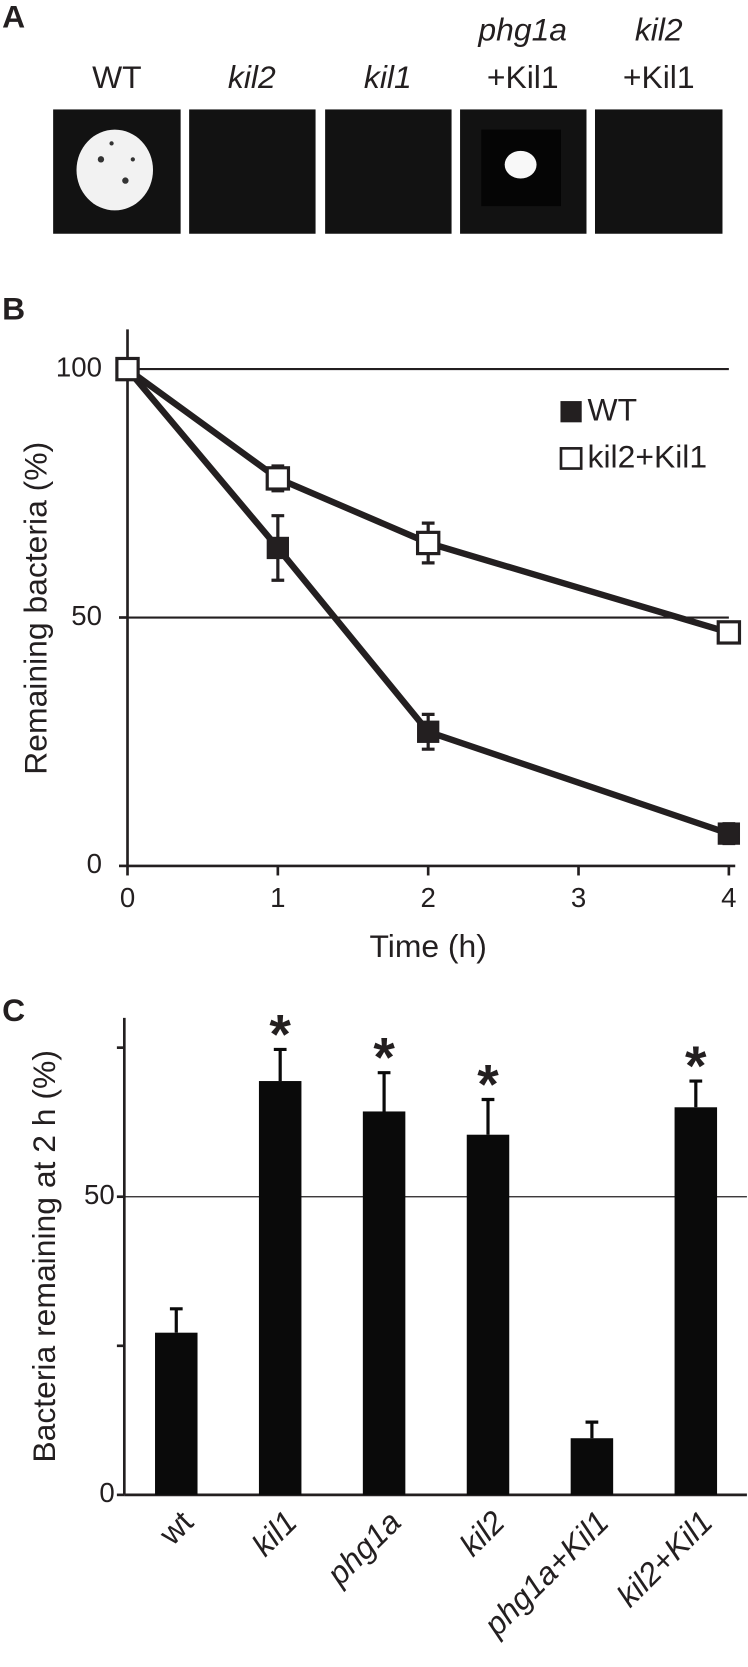 The width and height of the screenshot is (748, 1667). I want to click on legend-label: kil2+Kil1, so click(648, 456).